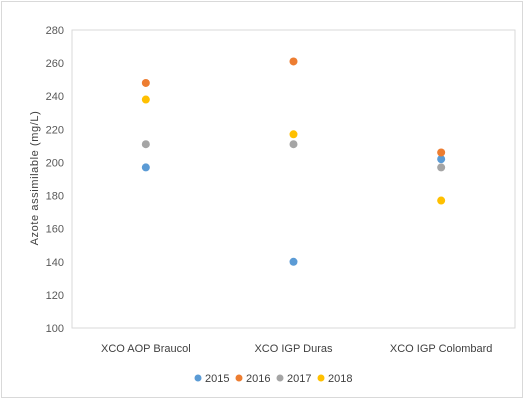 This screenshot has width=526, height=401. Describe the element at coordinates (55, 97) in the screenshot. I see `y-tick-label: 240` at that location.